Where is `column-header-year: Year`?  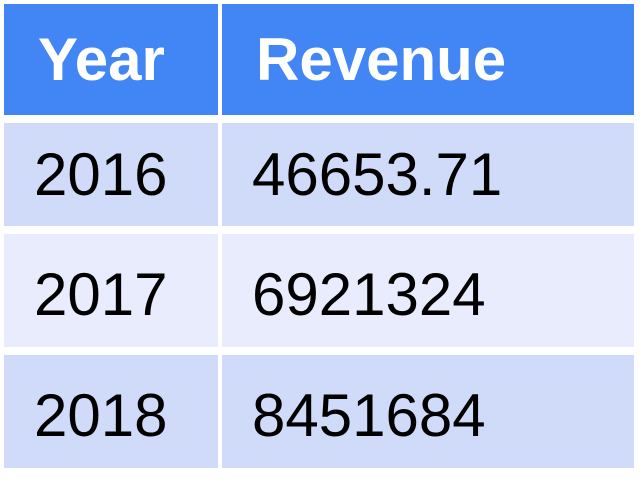
column-header-year: Year is located at coordinates (111, 59).